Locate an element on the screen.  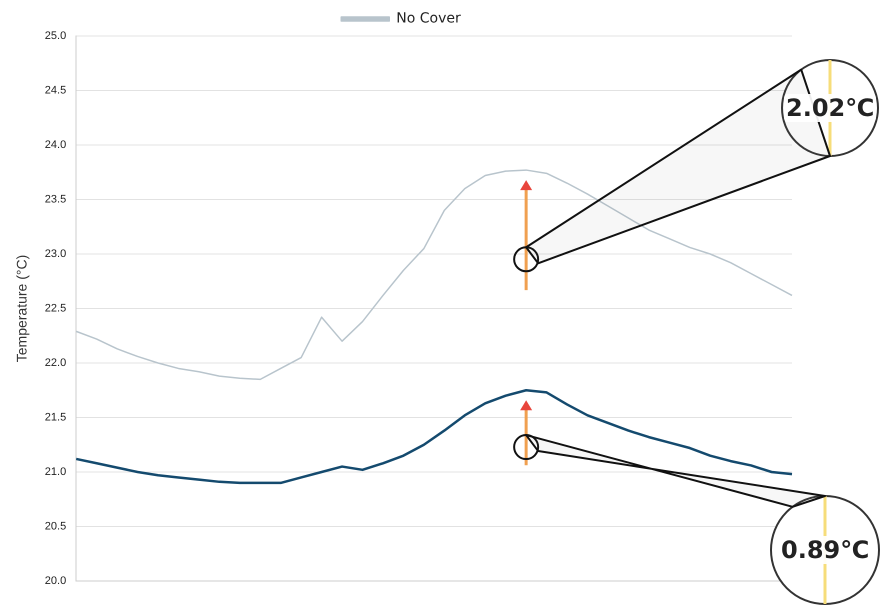
y-tick-label: 24.0 is located at coordinates (55, 145).